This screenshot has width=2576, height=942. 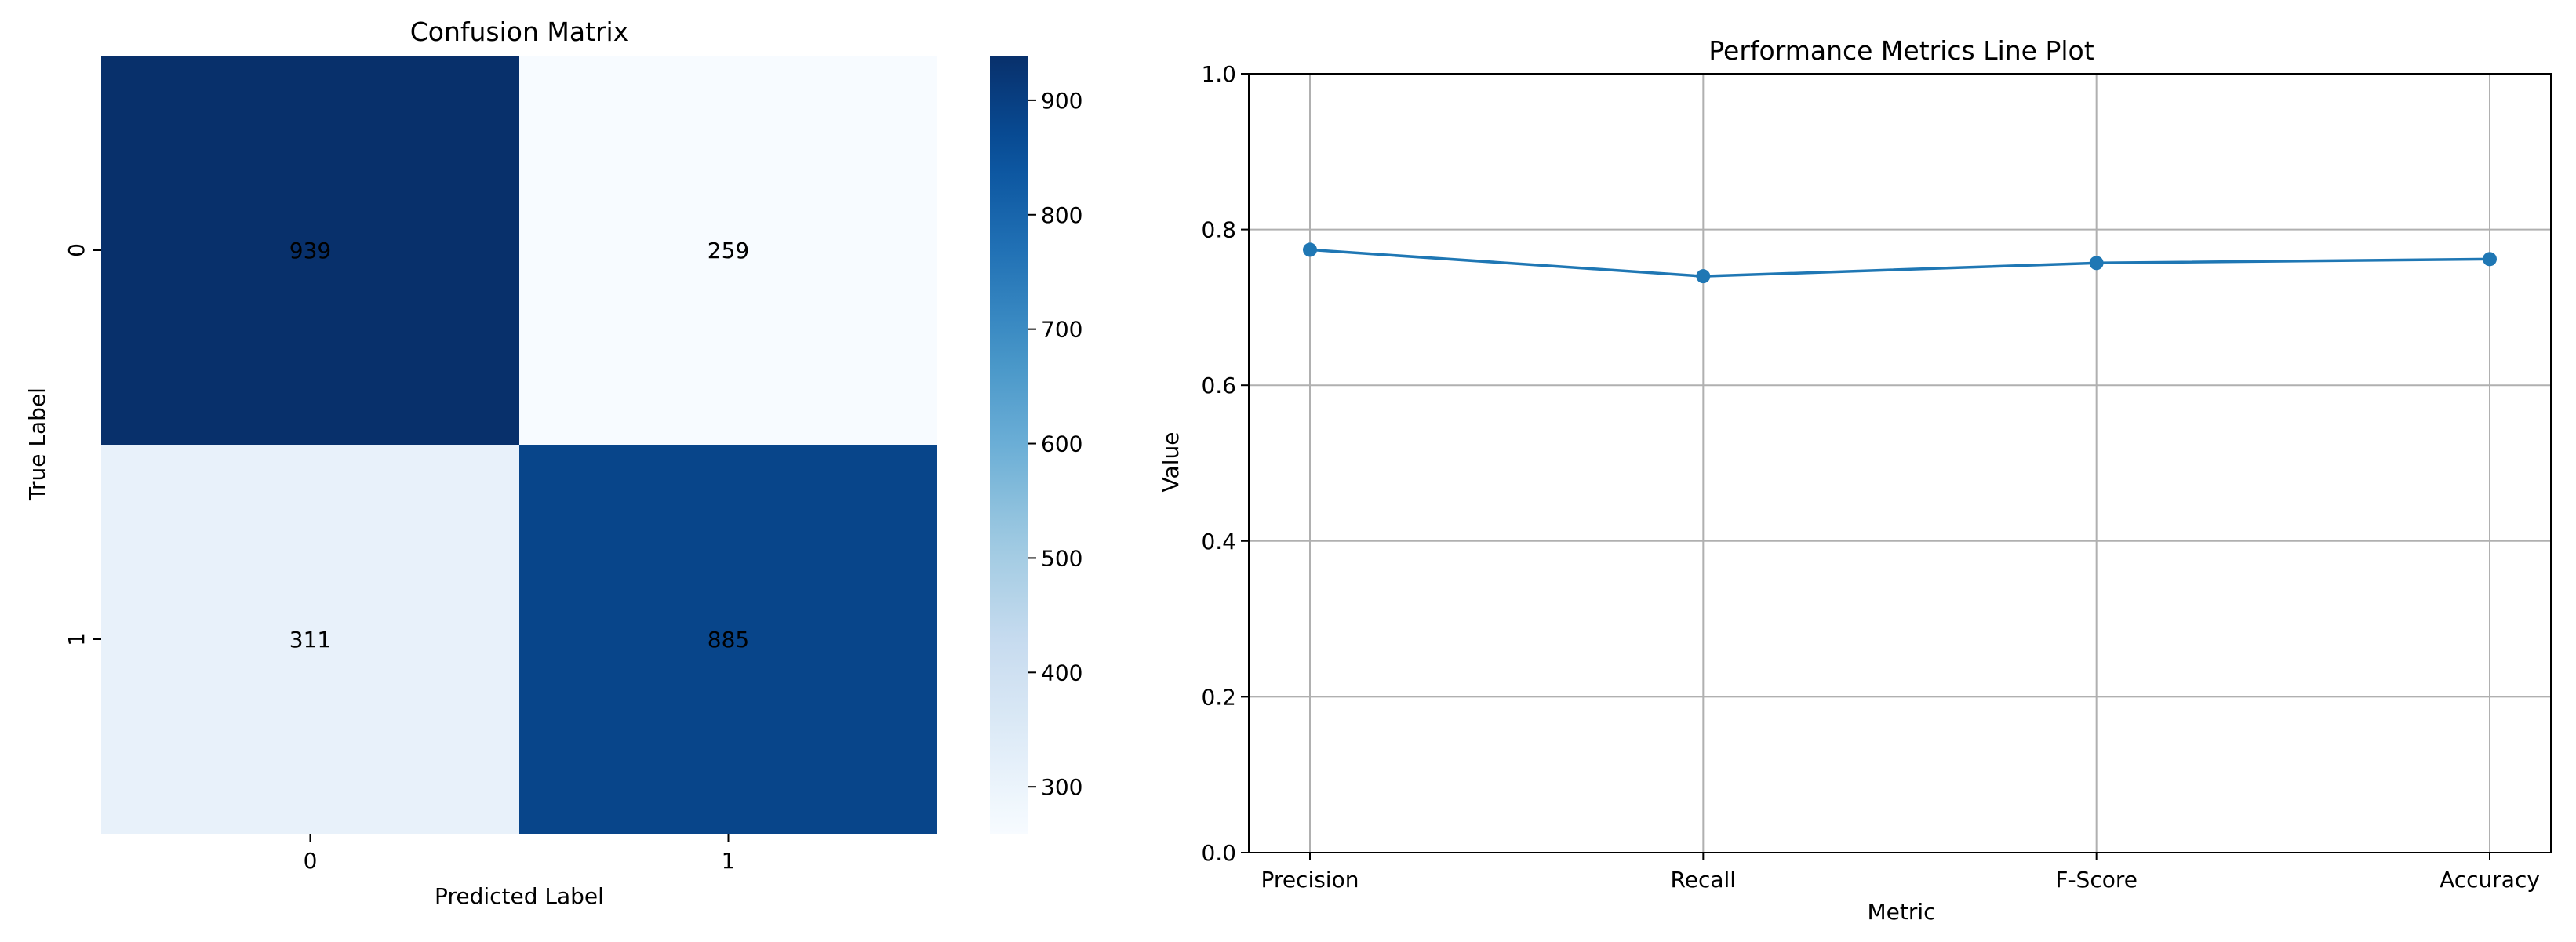 I want to click on heatmap-title: Confusion Matrix, so click(x=519, y=31).